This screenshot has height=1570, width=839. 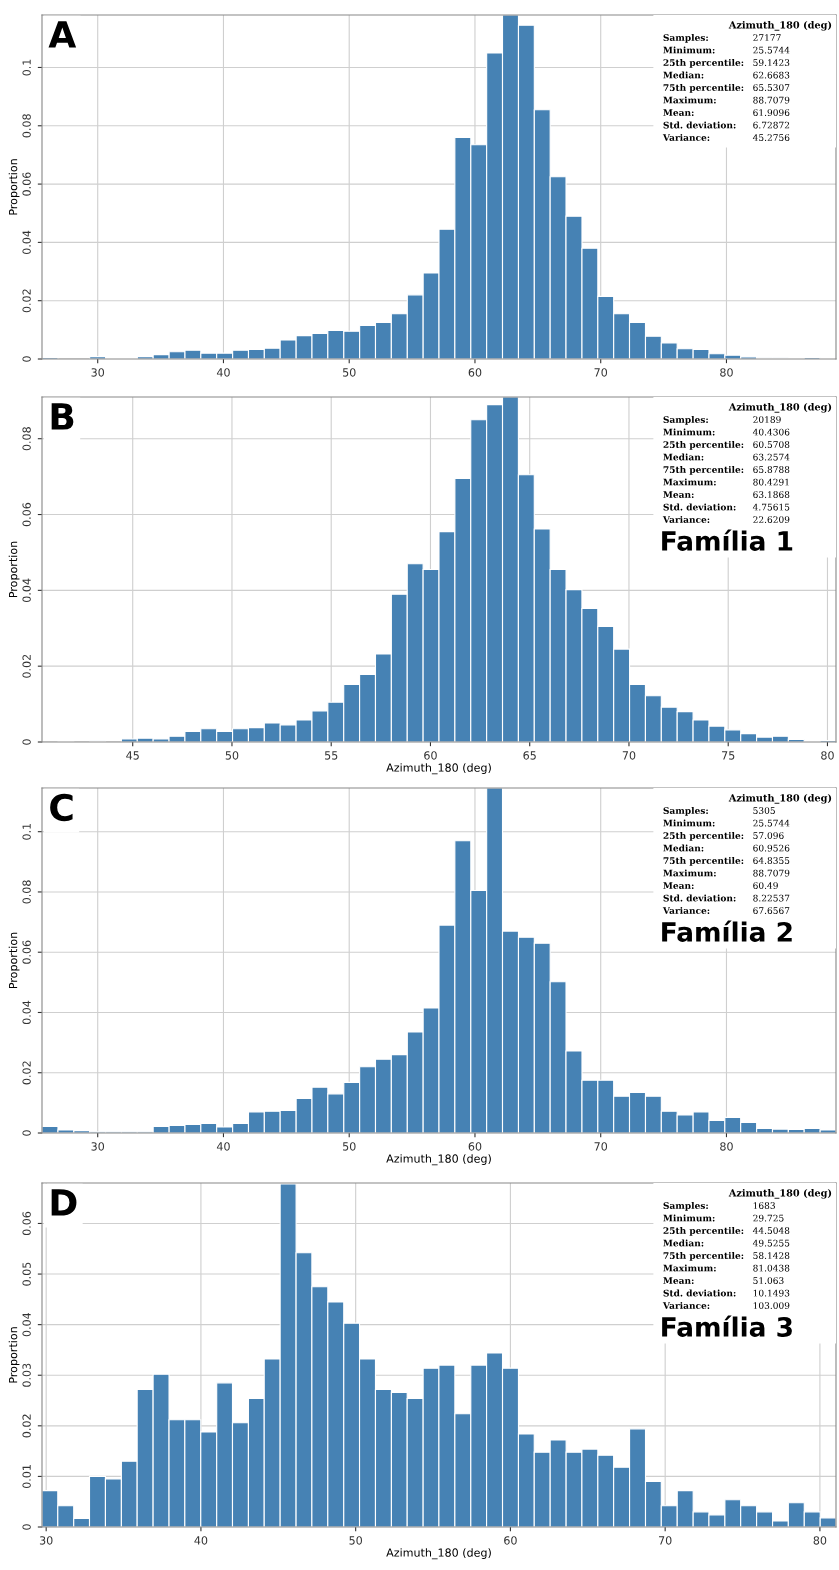 I want to click on annotation: 64.8355, so click(x=771, y=860).